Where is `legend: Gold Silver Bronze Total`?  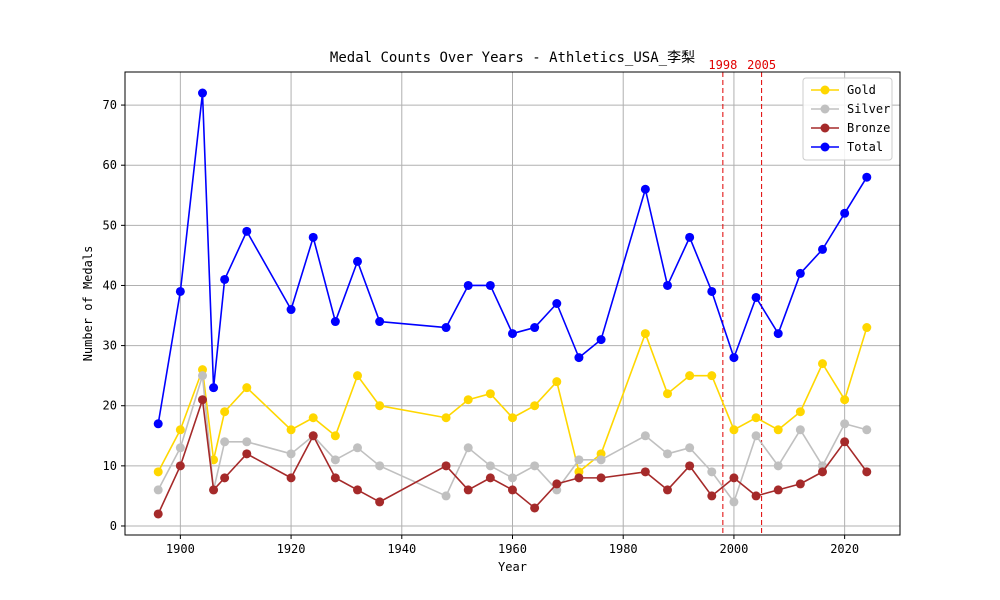 legend: Gold Silver Bronze Total is located at coordinates (847, 119).